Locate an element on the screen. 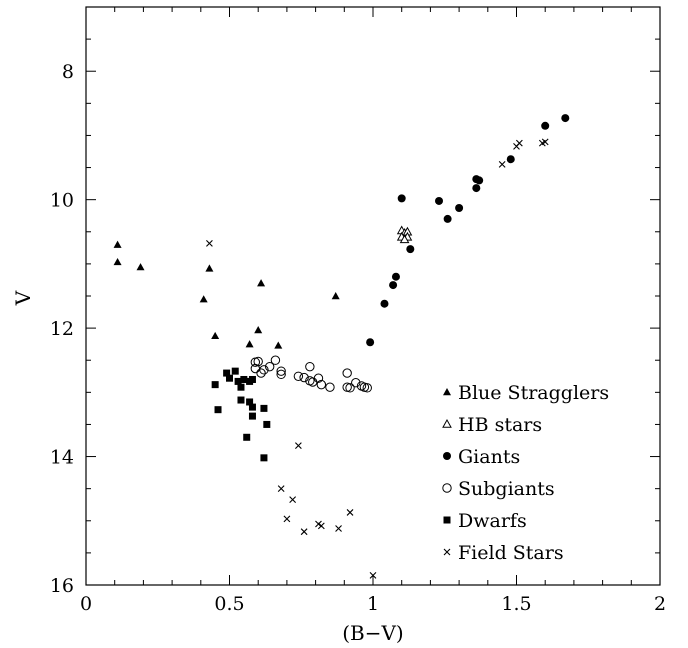  series-giants is located at coordinates (468, 230).